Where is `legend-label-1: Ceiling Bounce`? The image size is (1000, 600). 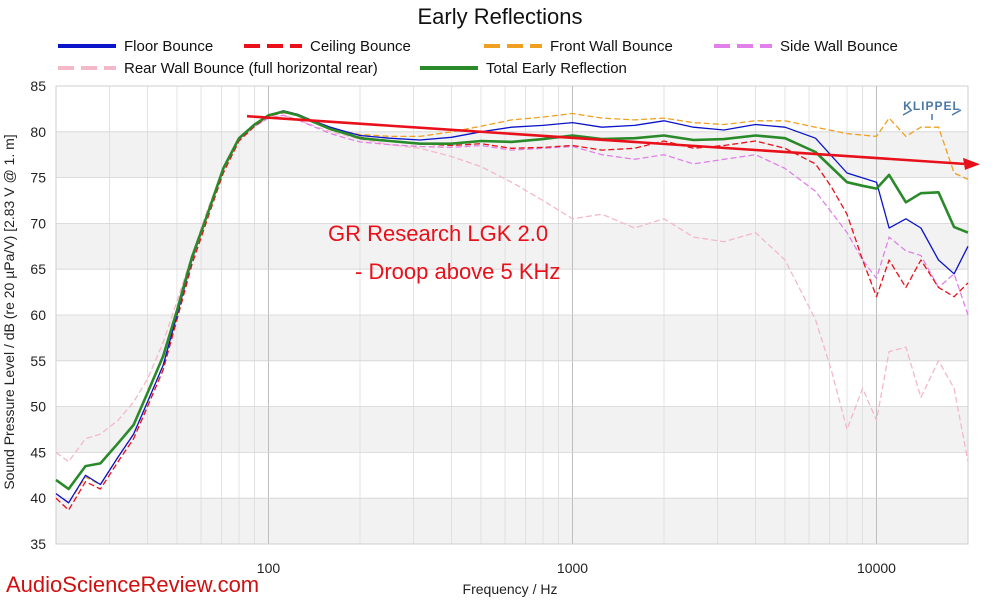
legend-label-1: Ceiling Bounce is located at coordinates (360, 46).